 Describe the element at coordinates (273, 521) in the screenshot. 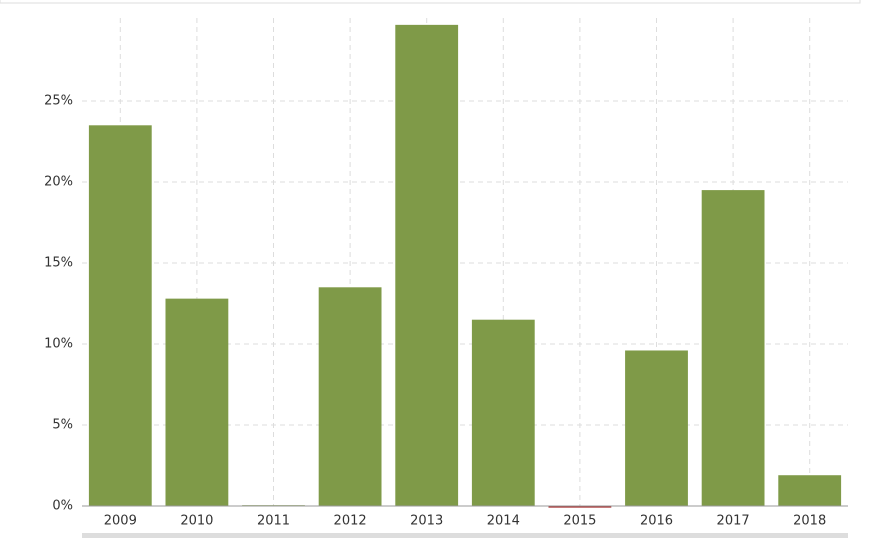

I see `x-tick-label: 2011` at that location.